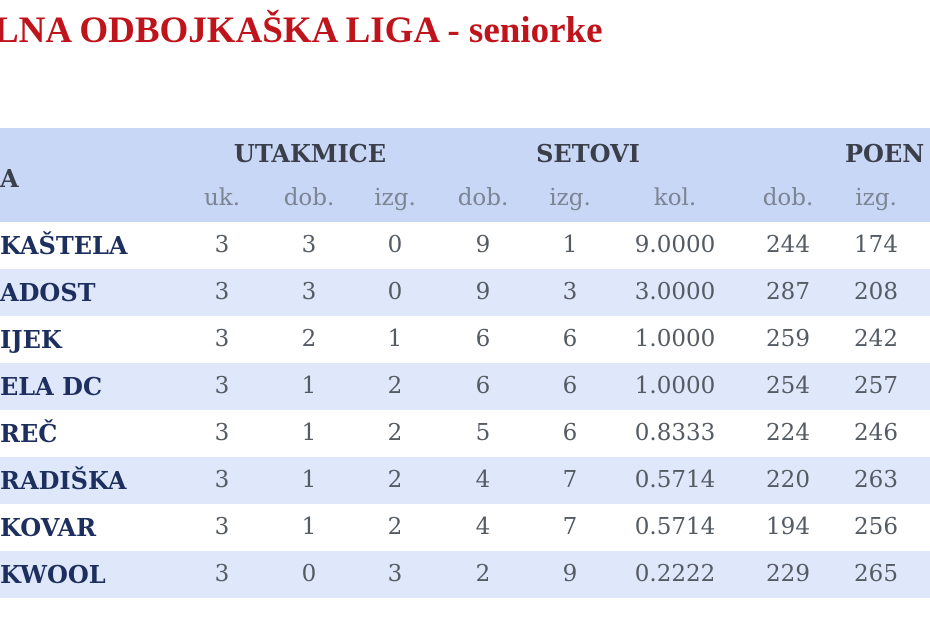  What do you see at coordinates (788, 527) in the screenshot?
I see `cell-value: 194` at bounding box center [788, 527].